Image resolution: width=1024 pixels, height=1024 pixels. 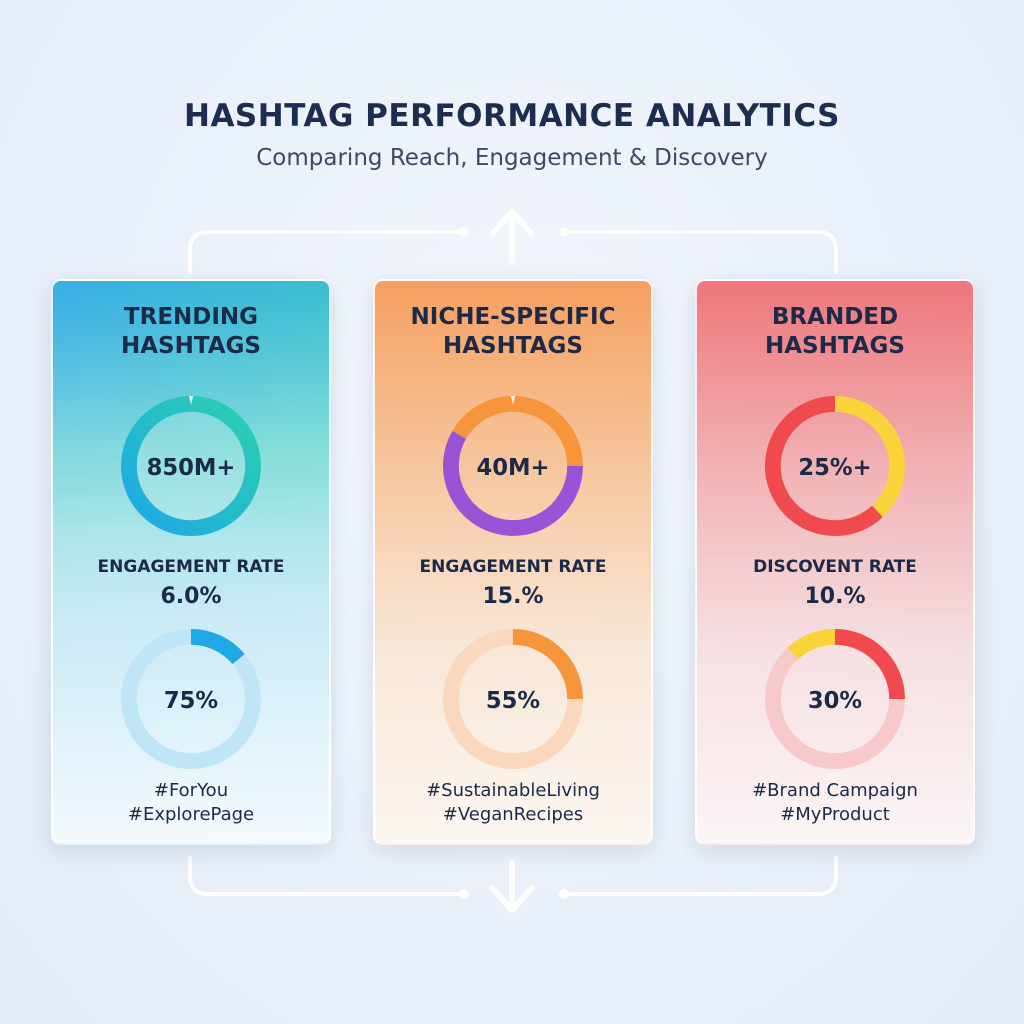 What do you see at coordinates (513, 483) in the screenshot?
I see `ring-arc-purple` at bounding box center [513, 483].